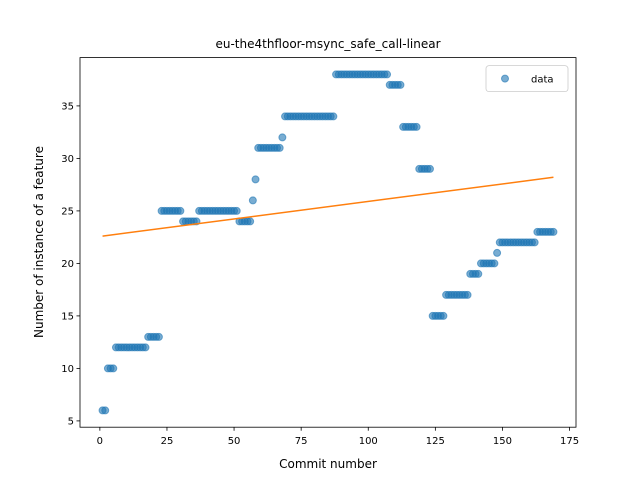  What do you see at coordinates (67, 264) in the screenshot?
I see `y-tick-label: 20` at bounding box center [67, 264].